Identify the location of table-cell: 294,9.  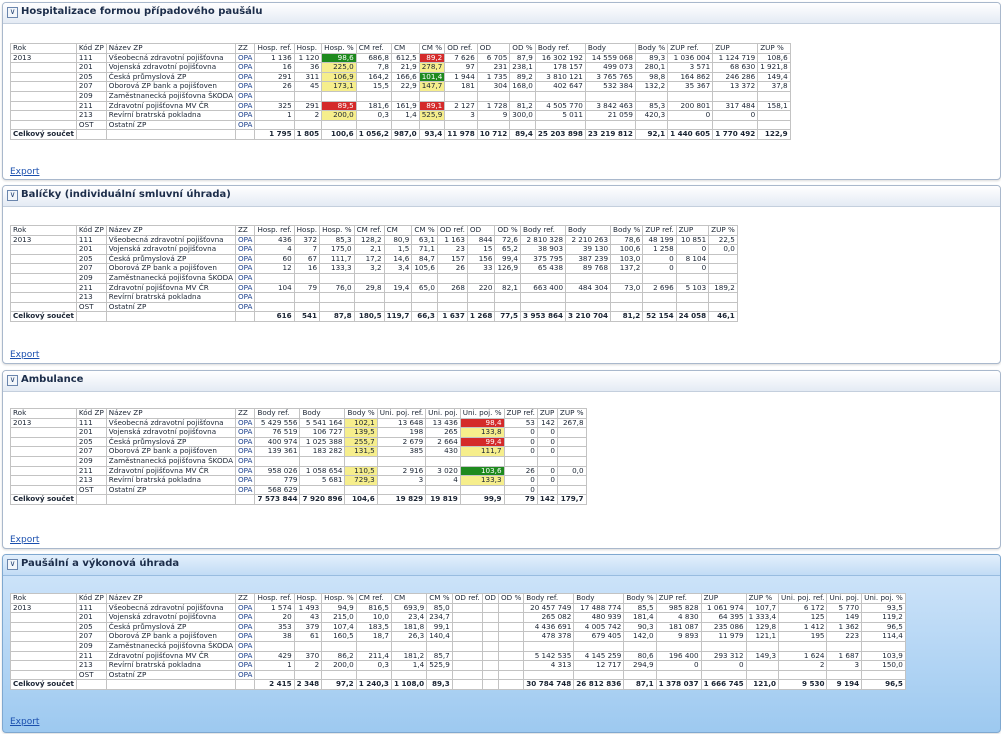
(640, 665).